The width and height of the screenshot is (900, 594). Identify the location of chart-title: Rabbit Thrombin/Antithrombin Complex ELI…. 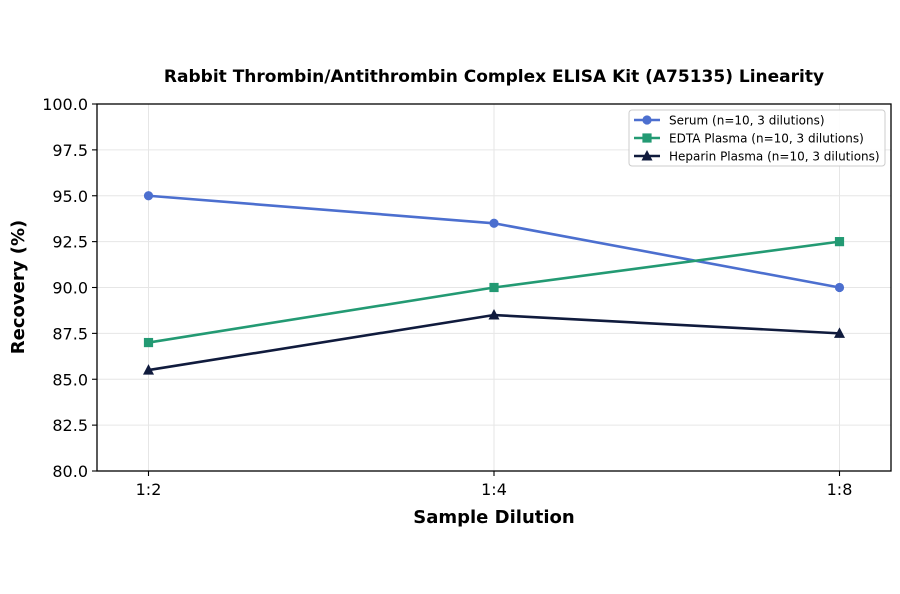
(494, 77).